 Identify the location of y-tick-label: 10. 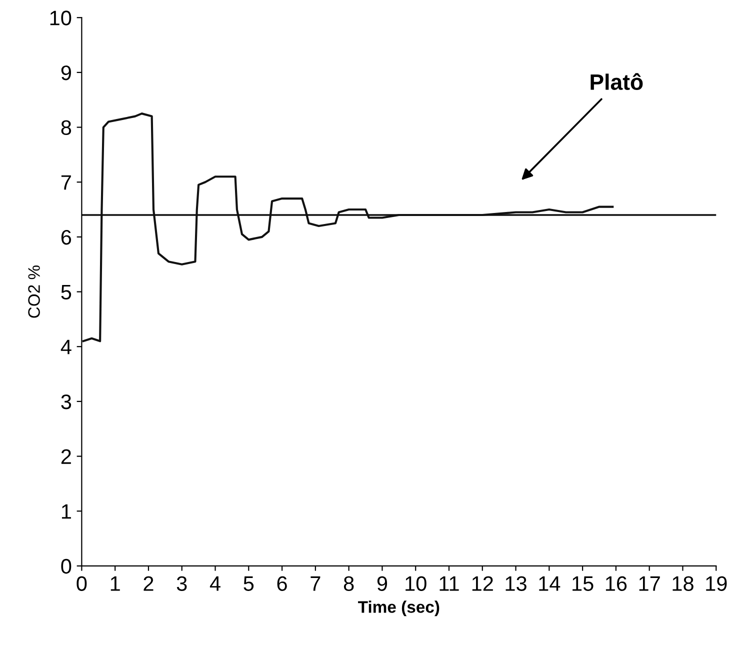
(61, 18).